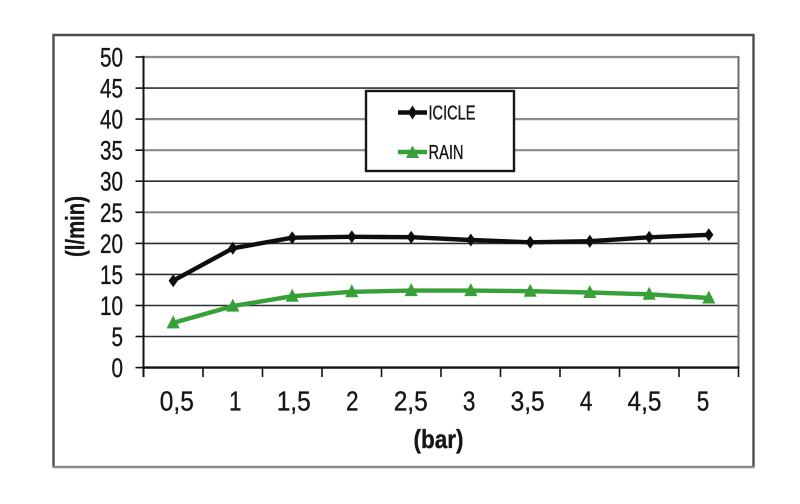 The image size is (800, 504). I want to click on svg-text: (bar), so click(439, 439).